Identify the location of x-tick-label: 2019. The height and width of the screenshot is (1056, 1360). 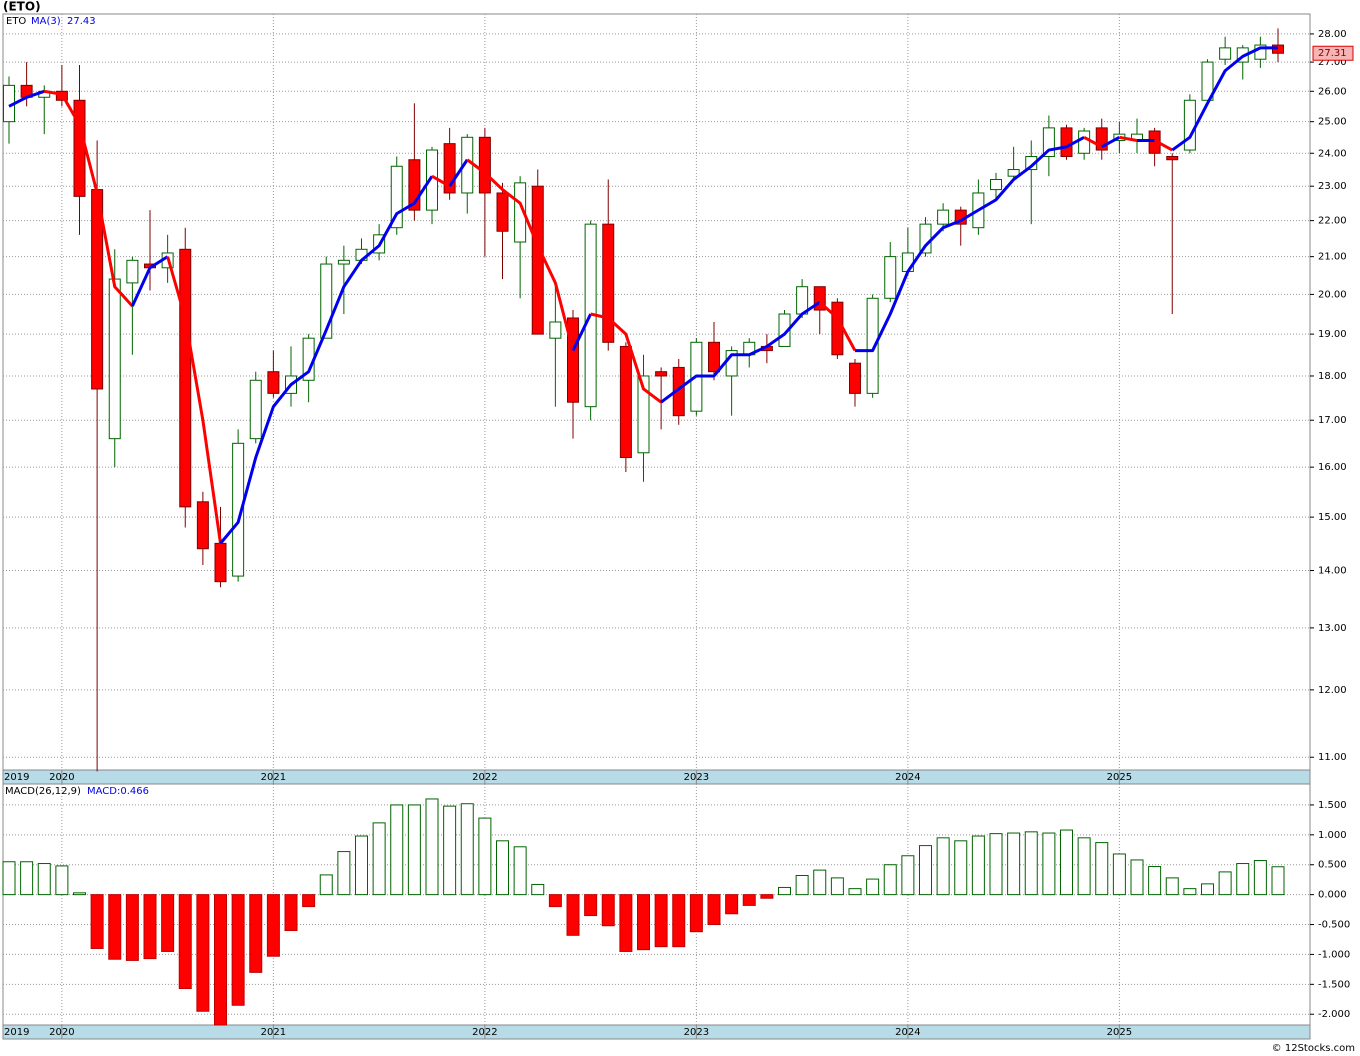
(16, 1032).